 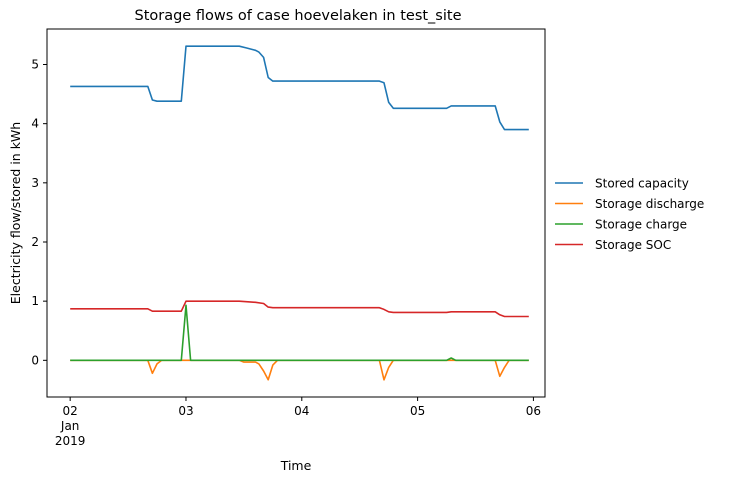 I want to click on y-tick-label: 5, so click(x=35, y=64).